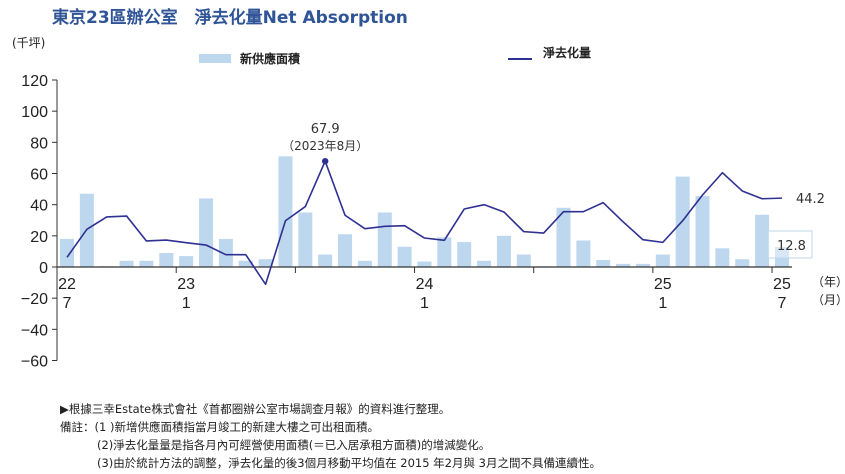 The width and height of the screenshot is (845, 474). Describe the element at coordinates (325, 146) in the screenshot. I see `peak-date-label: （2023年8月）` at that location.